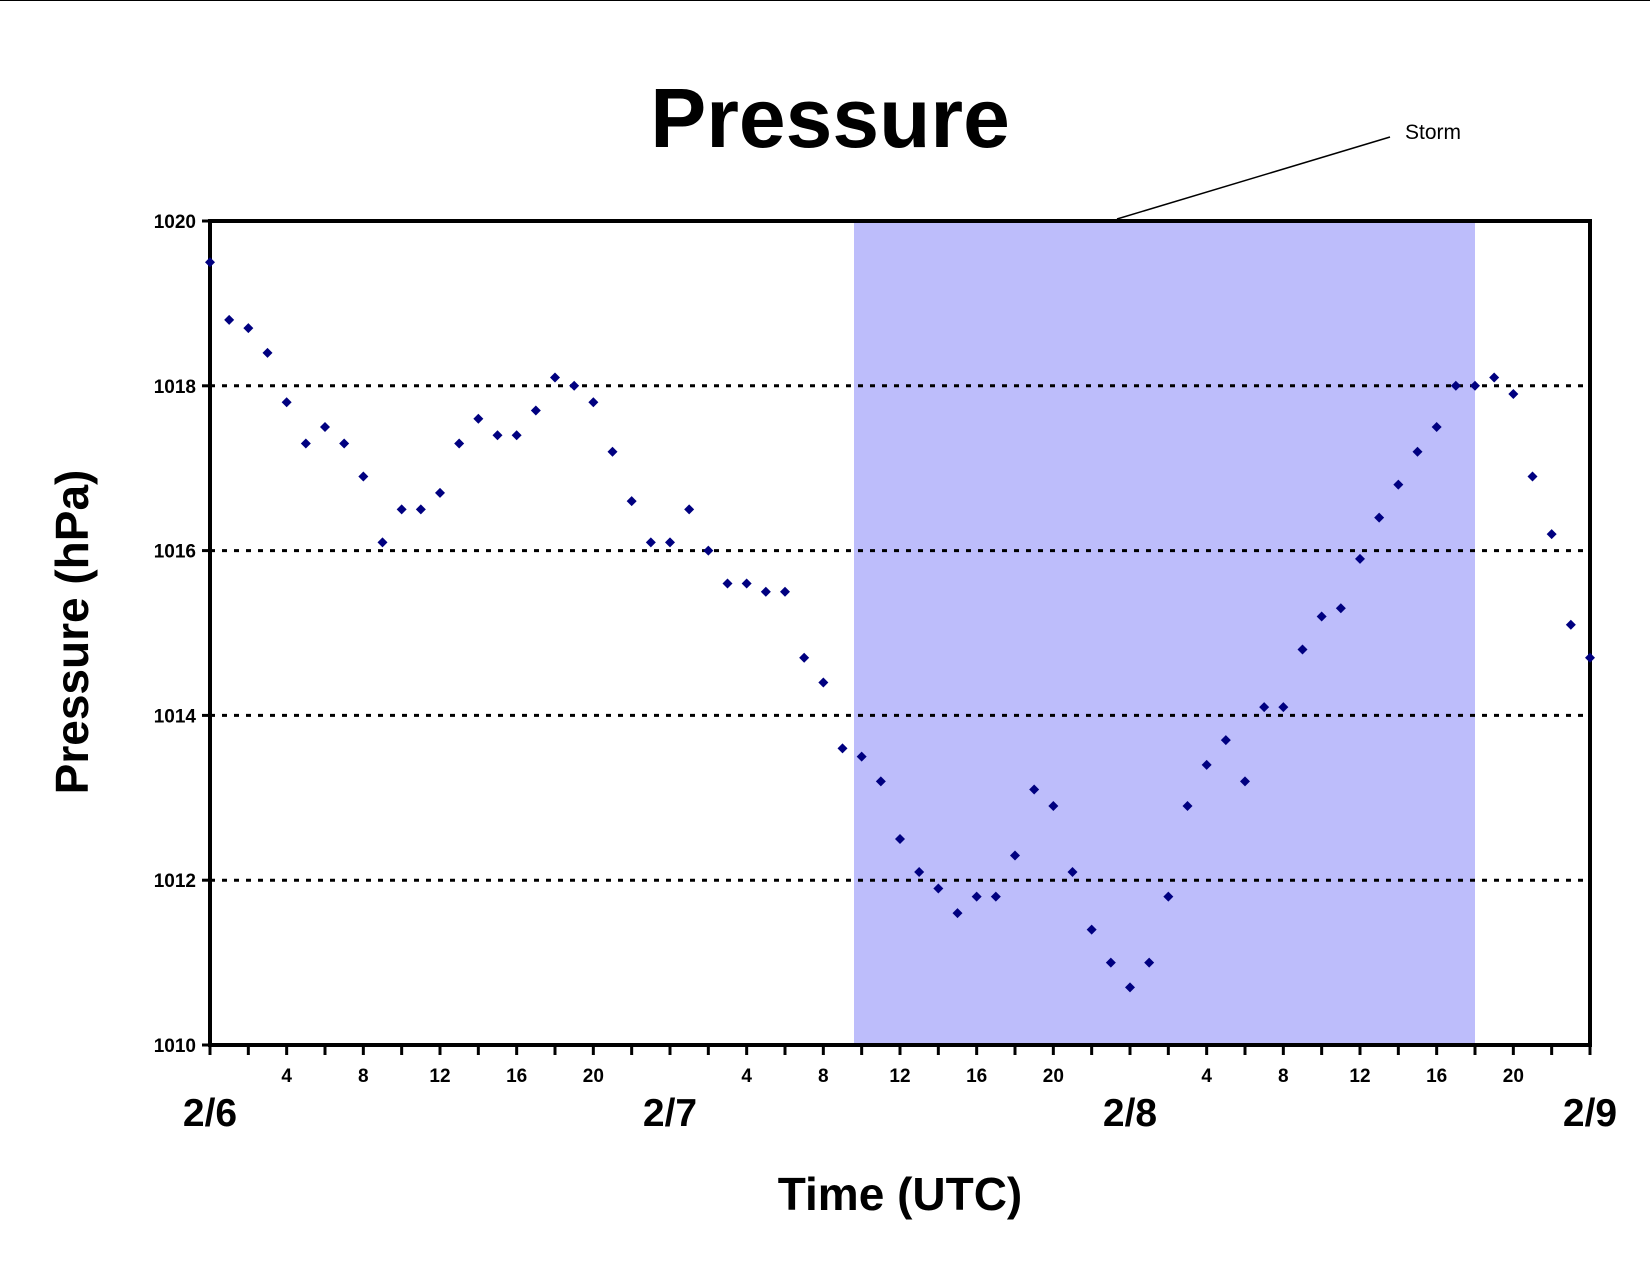 The height and width of the screenshot is (1275, 1650). I want to click on x-date-label: 2/7, so click(670, 1113).